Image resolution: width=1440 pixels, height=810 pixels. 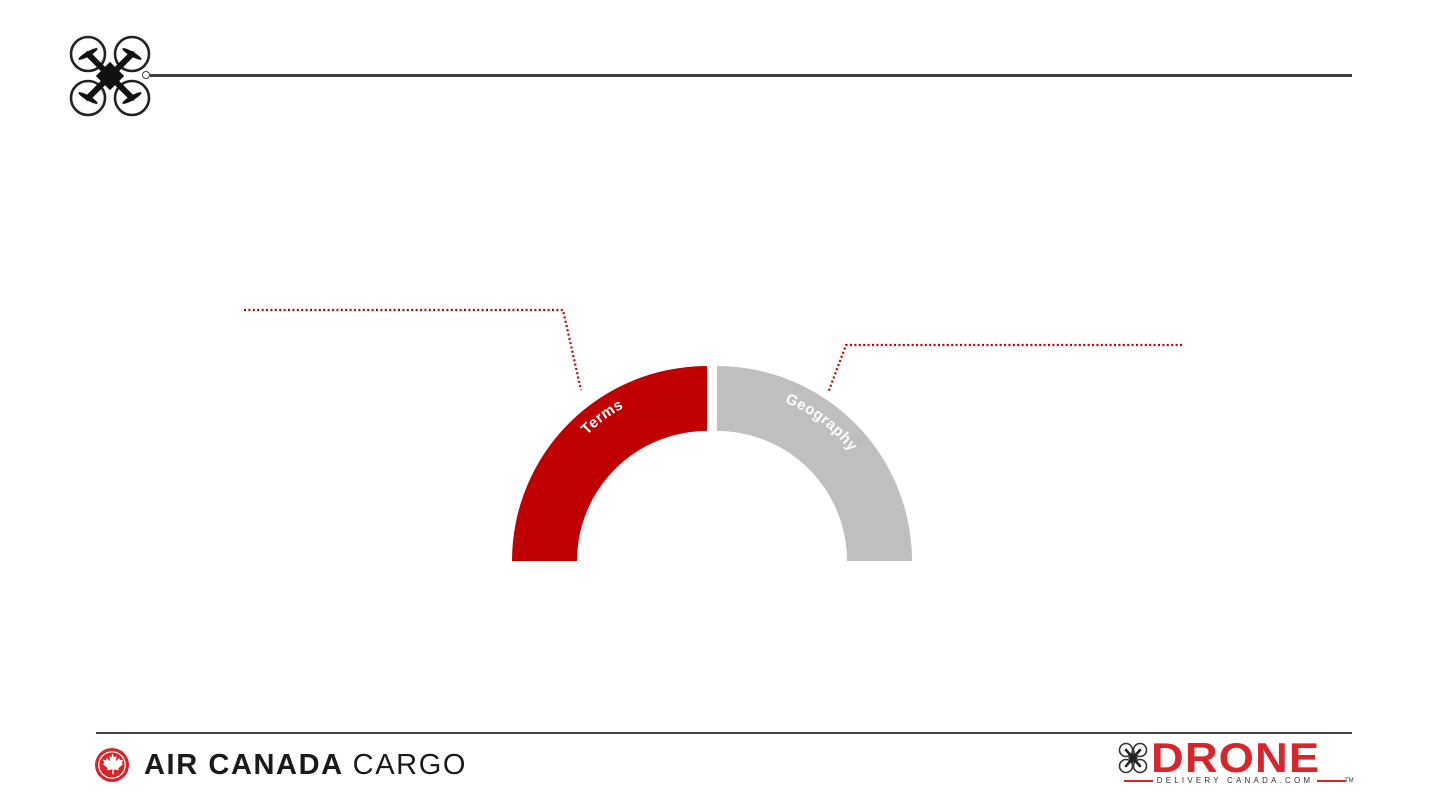 I want to click on header-rule, so click(x=751, y=75).